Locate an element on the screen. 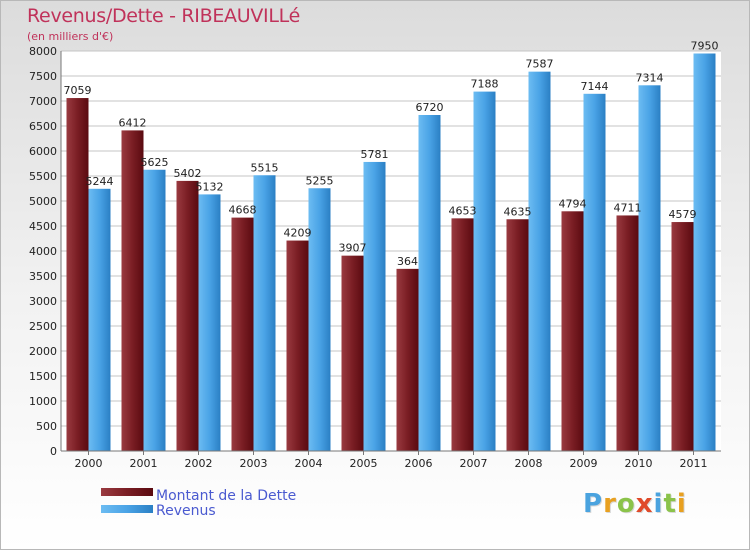  chart-subtitle: (en milliers d'€) is located at coordinates (70, 36).